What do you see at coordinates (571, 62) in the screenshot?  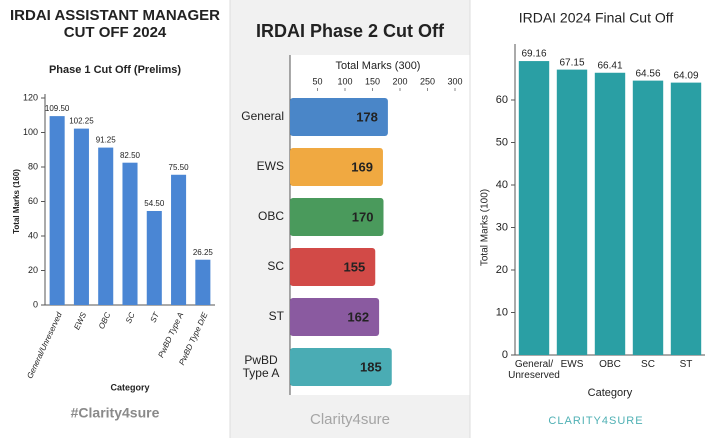 I see `value-label: 67.15` at bounding box center [571, 62].